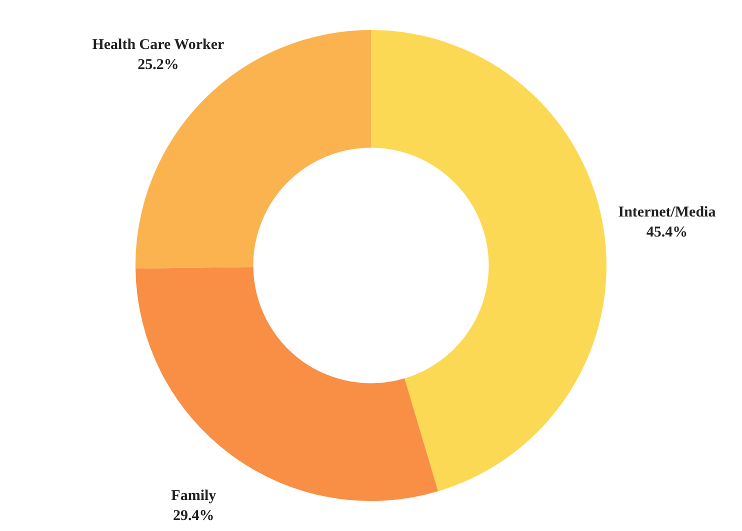 The width and height of the screenshot is (742, 531). What do you see at coordinates (667, 232) in the screenshot?
I see `data-label: 45.4%` at bounding box center [667, 232].